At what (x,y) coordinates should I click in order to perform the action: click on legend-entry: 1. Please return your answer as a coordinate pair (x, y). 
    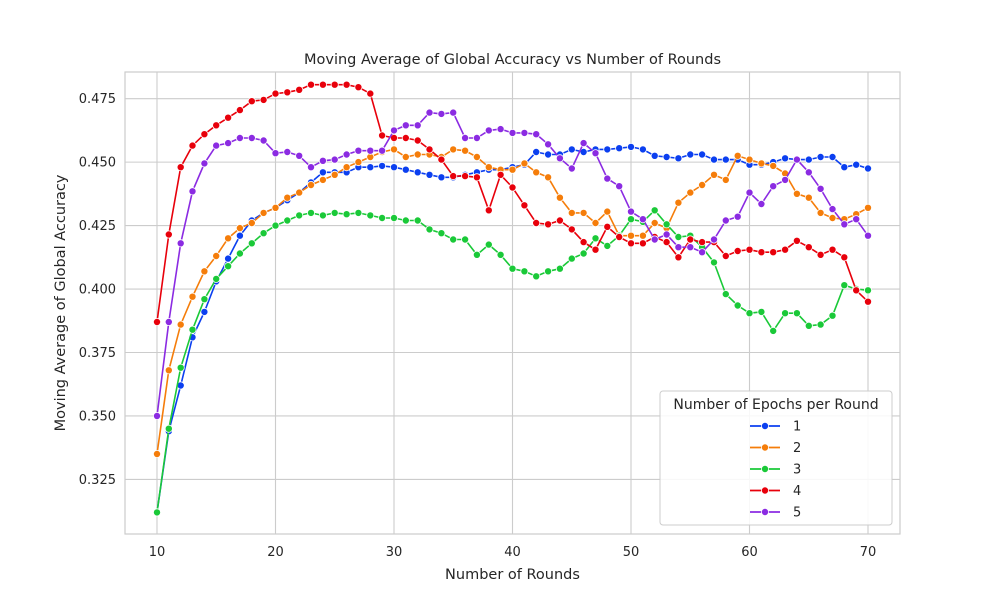
    Looking at the image, I should click on (775, 427).